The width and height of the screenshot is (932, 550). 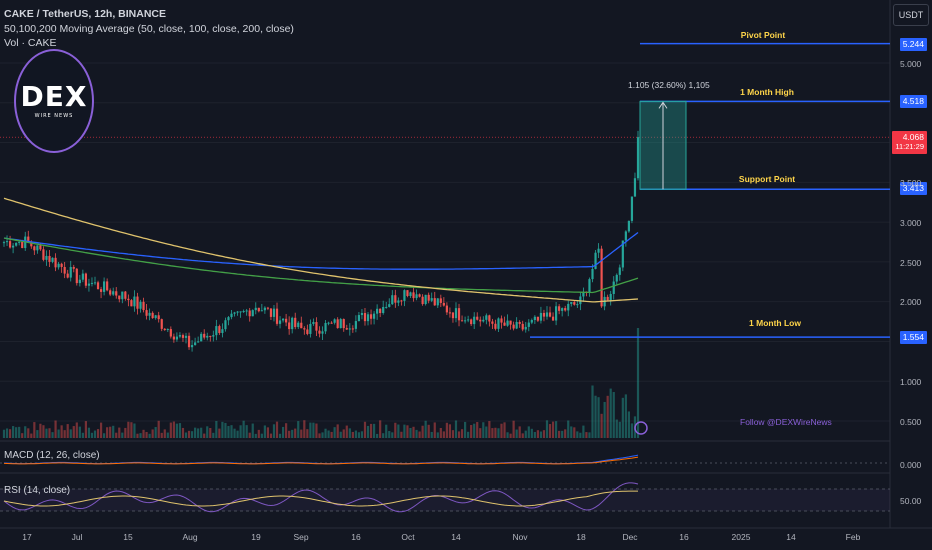 What do you see at coordinates (911, 422) in the screenshot?
I see `y-tick: 0.500` at bounding box center [911, 422].